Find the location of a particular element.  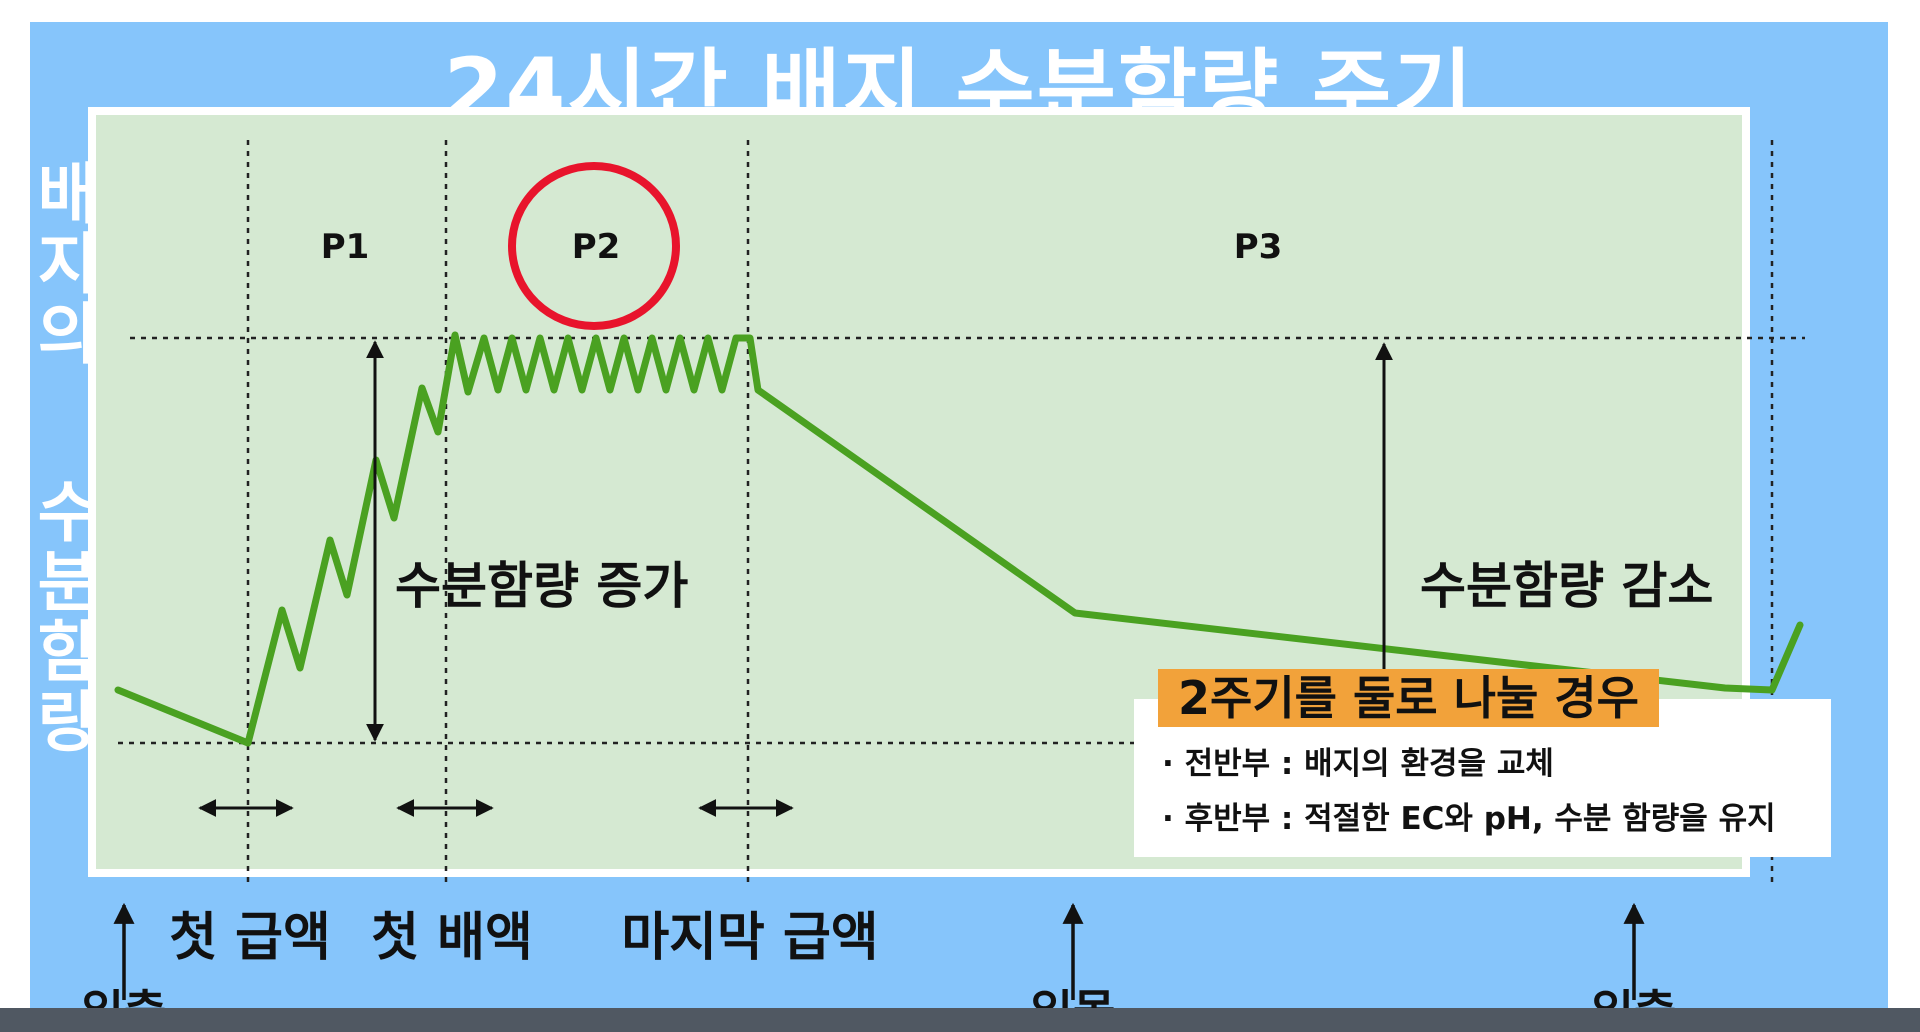

sun-marker-arrows is located at coordinates (879, 951).